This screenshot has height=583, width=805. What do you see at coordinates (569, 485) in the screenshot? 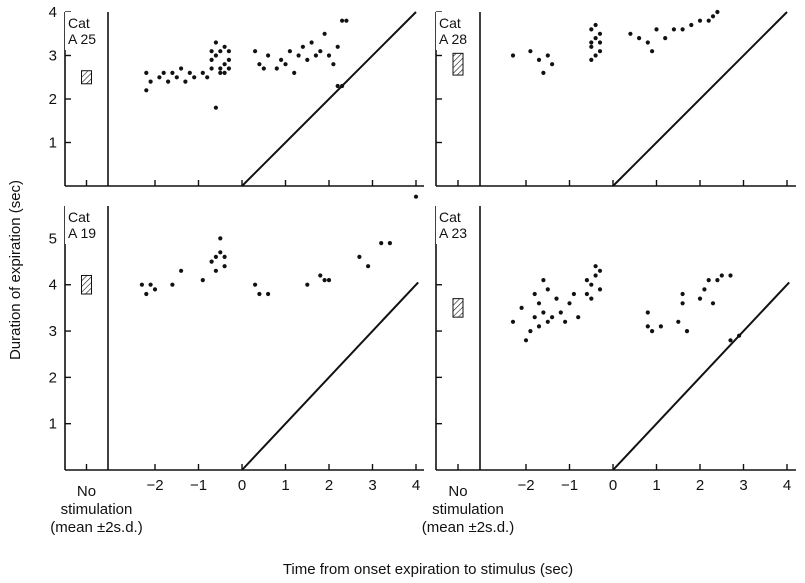
I see `x-tick-label: −1` at bounding box center [569, 485].